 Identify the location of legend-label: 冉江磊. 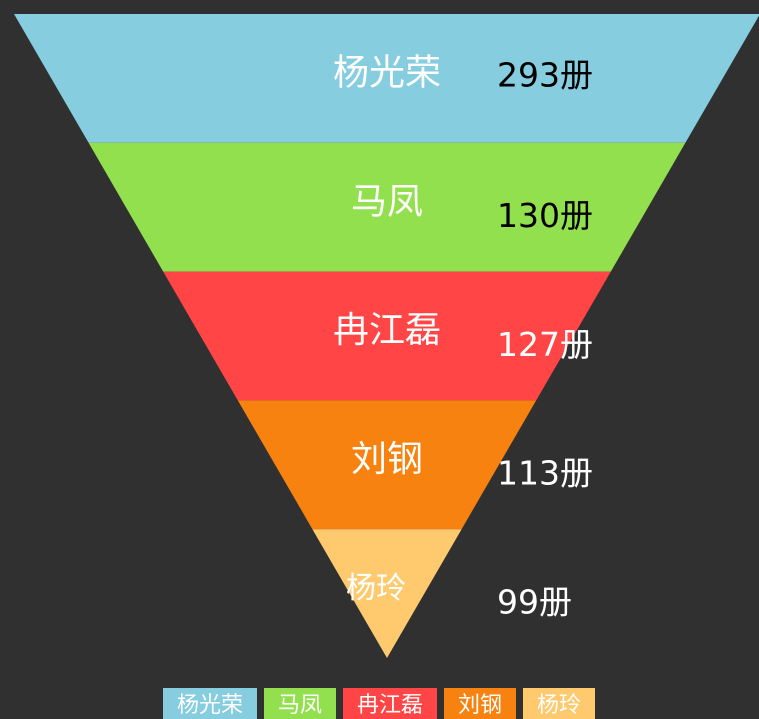
(390, 705).